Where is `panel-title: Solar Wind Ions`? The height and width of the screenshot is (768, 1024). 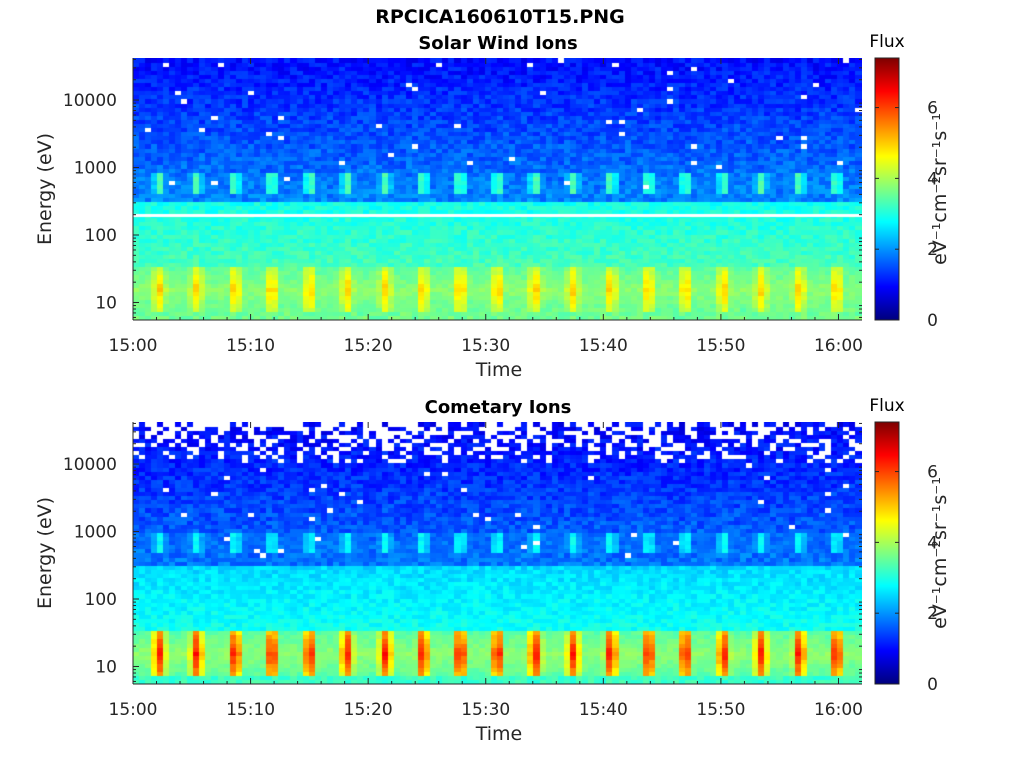 panel-title: Solar Wind Ions is located at coordinates (497, 43).